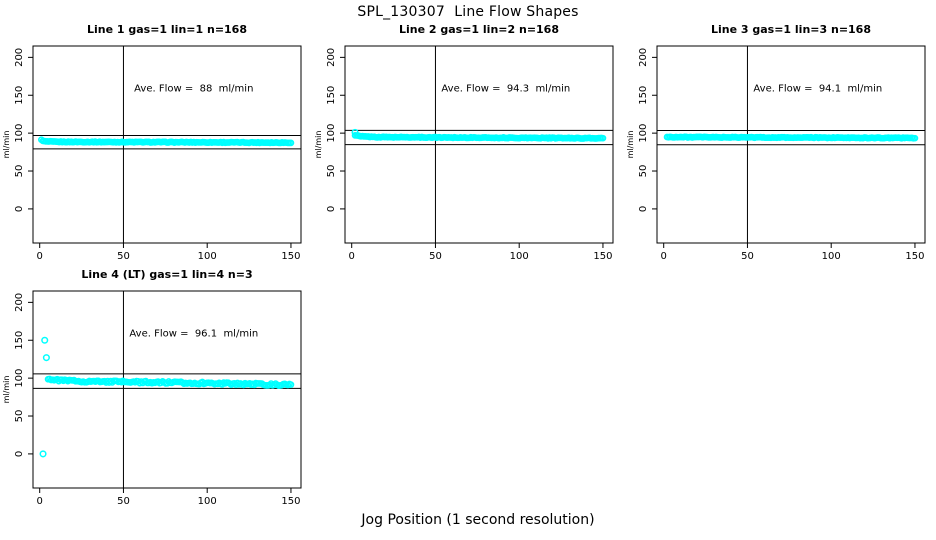  Describe the element at coordinates (167, 29) in the screenshot. I see `panel-title: Line 1 gas=1 lin=1 n=168` at that location.